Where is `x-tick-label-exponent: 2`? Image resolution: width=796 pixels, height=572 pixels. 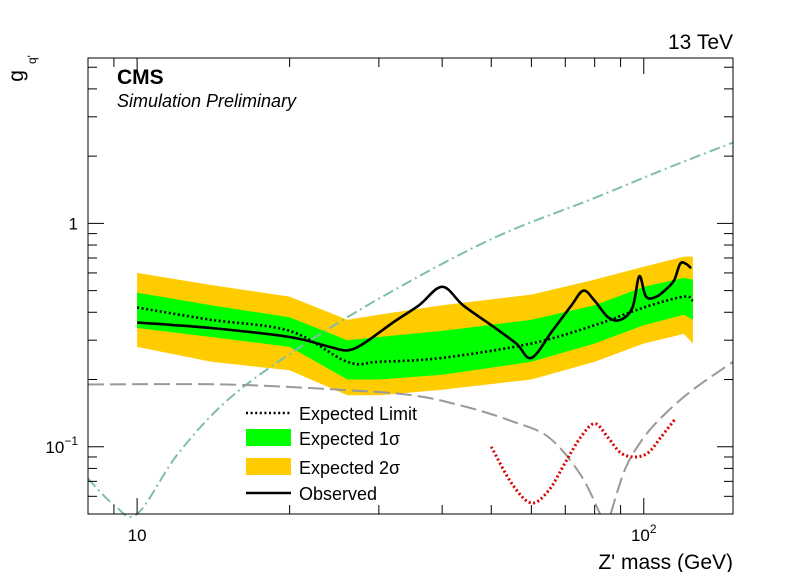 x-tick-label-exponent: 2 is located at coordinates (653, 529).